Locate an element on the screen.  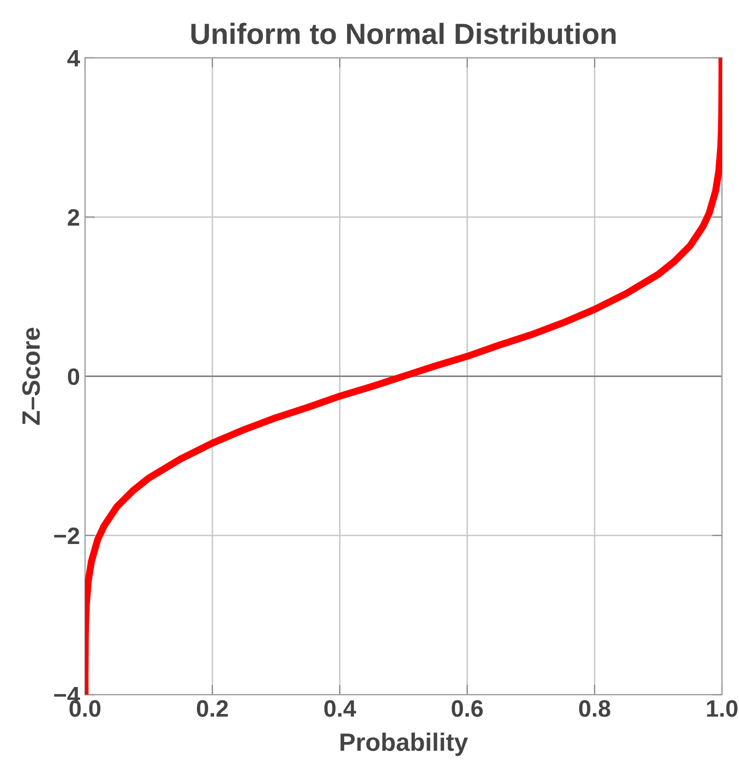
y-axis-title: Z–Score is located at coordinates (31, 376).